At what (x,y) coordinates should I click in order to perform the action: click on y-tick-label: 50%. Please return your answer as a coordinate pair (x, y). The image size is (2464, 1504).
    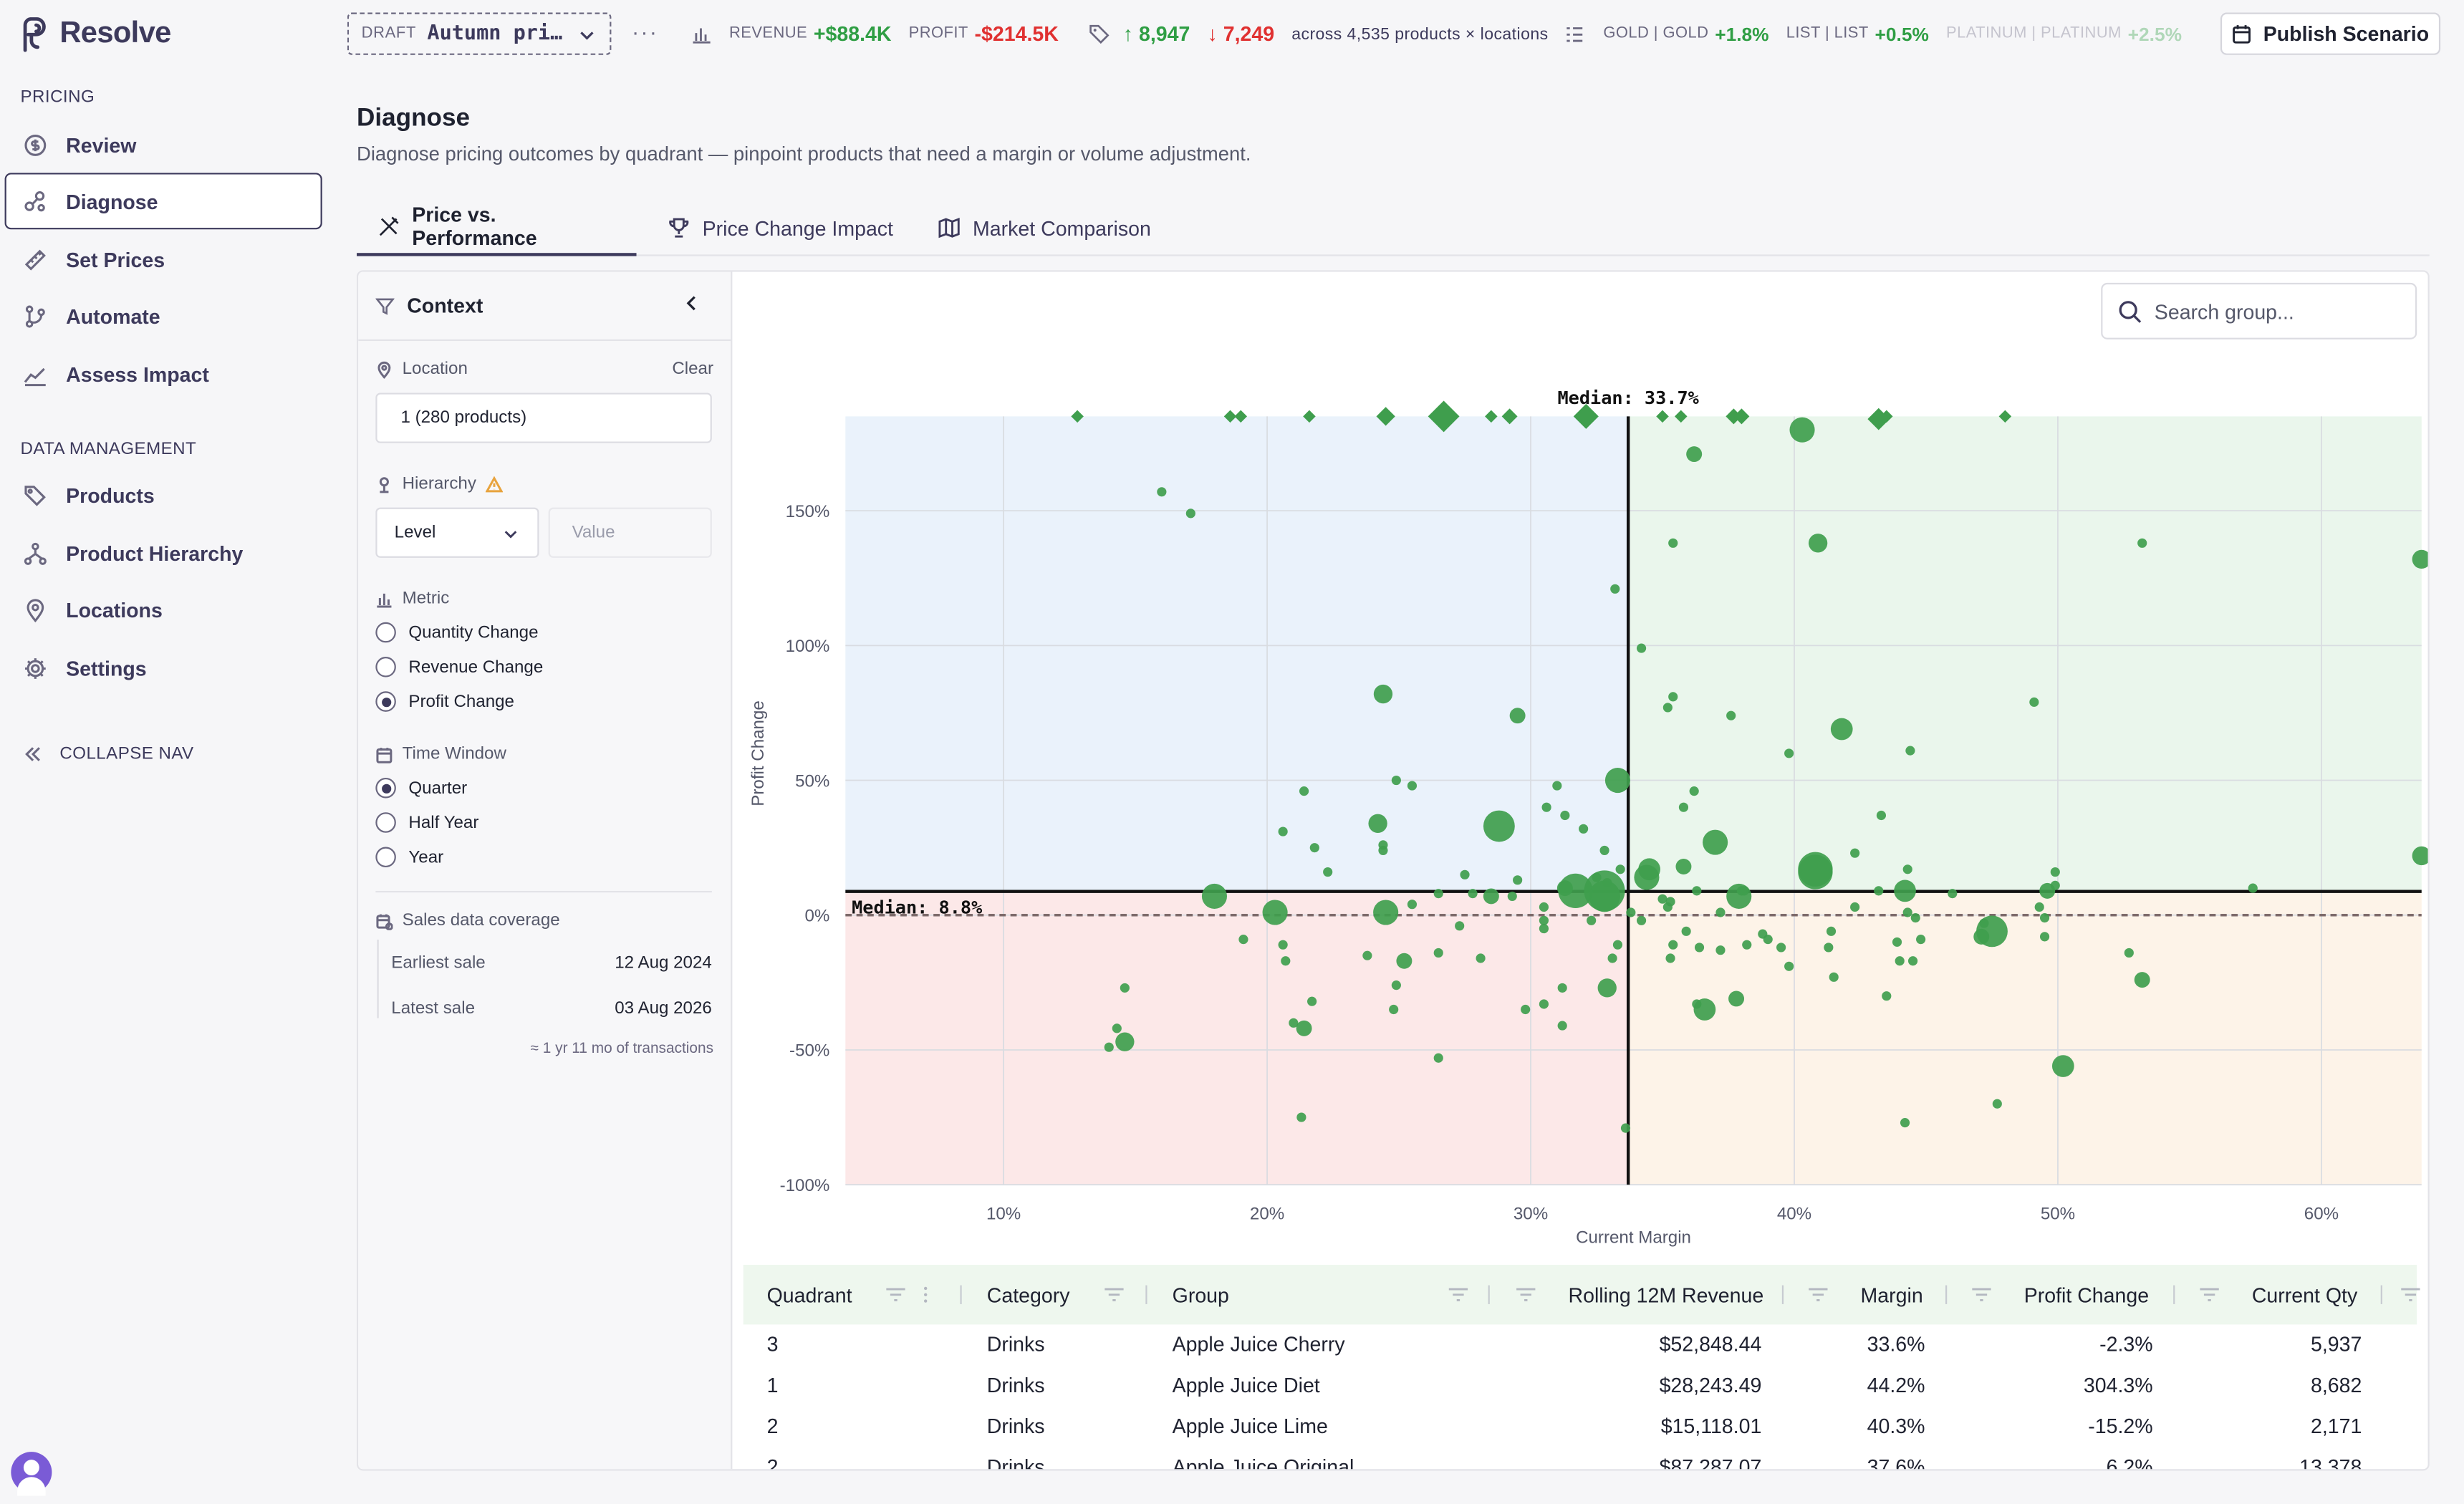
    Looking at the image, I should click on (812, 781).